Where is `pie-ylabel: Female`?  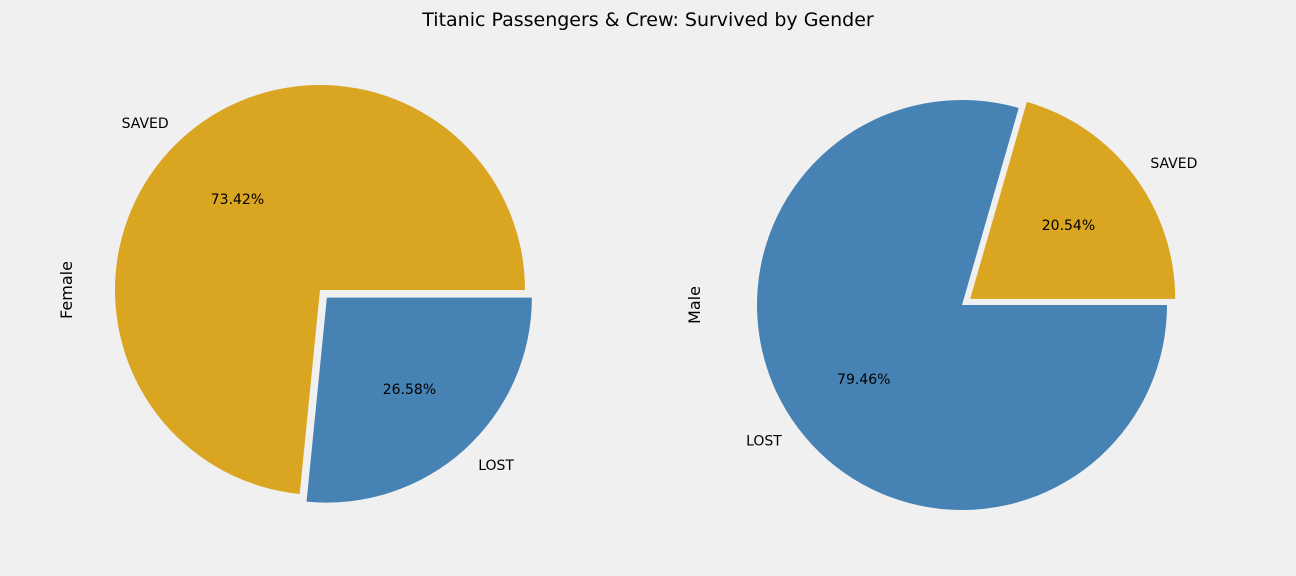
pie-ylabel: Female is located at coordinates (66, 290).